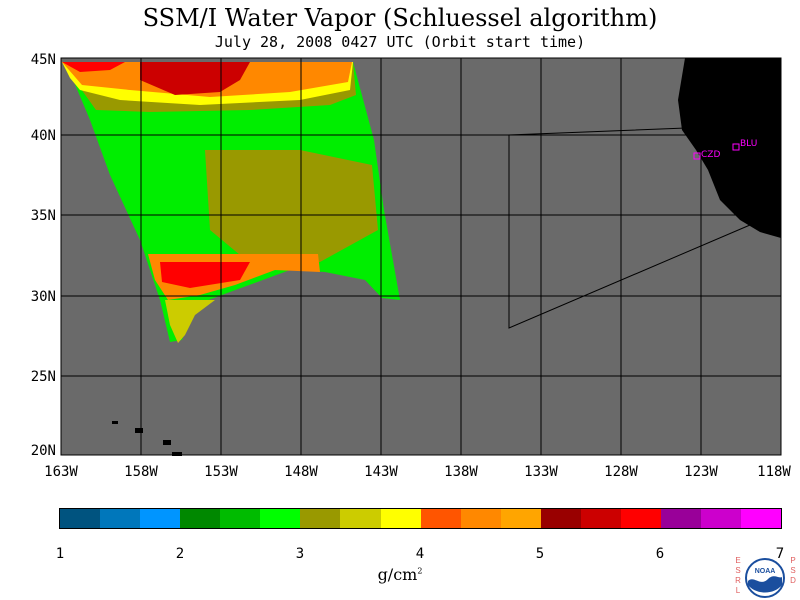 The image size is (800, 600). What do you see at coordinates (43, 377) in the screenshot?
I see `lat-label: 25N` at bounding box center [43, 377].